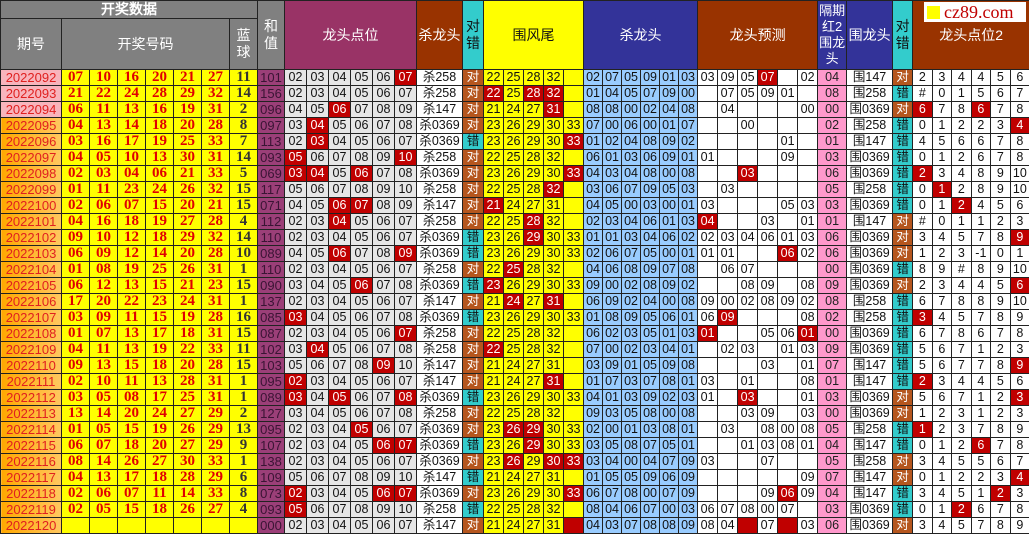  Describe the element at coordinates (271, 253) in the screenshot. I see `sum-cell: 089` at that location.